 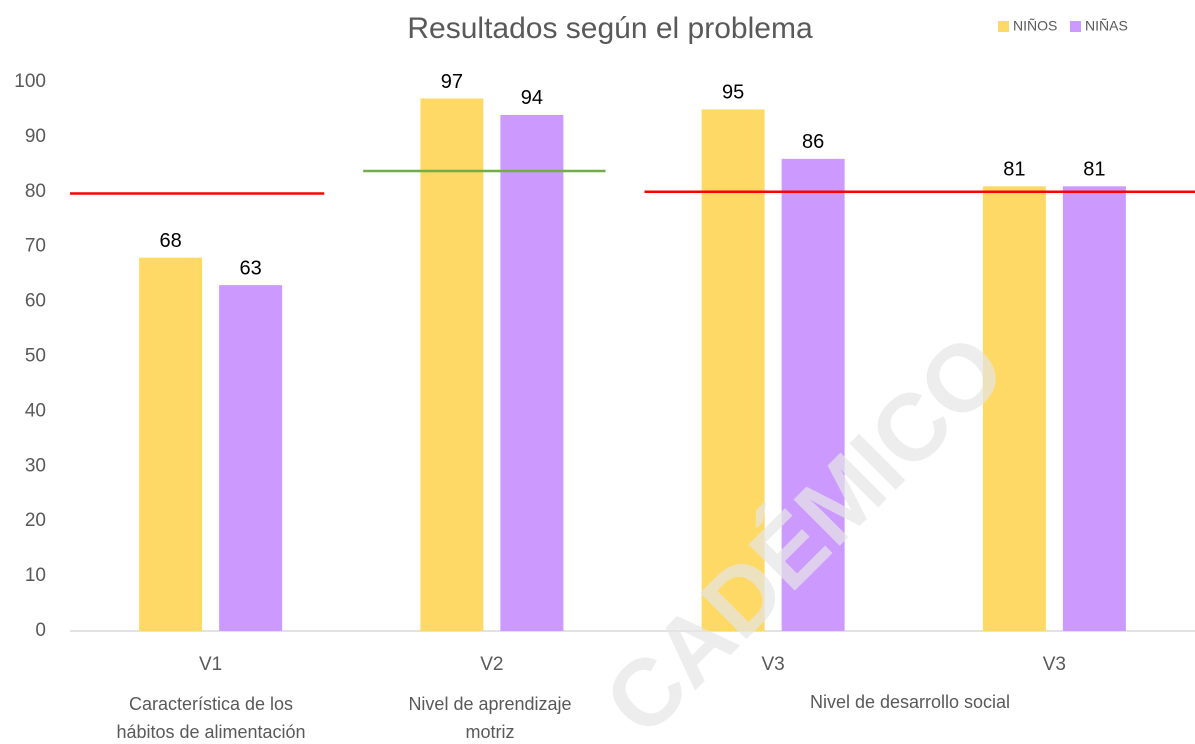 What do you see at coordinates (251, 268) in the screenshot?
I see `data-label: 63` at bounding box center [251, 268].